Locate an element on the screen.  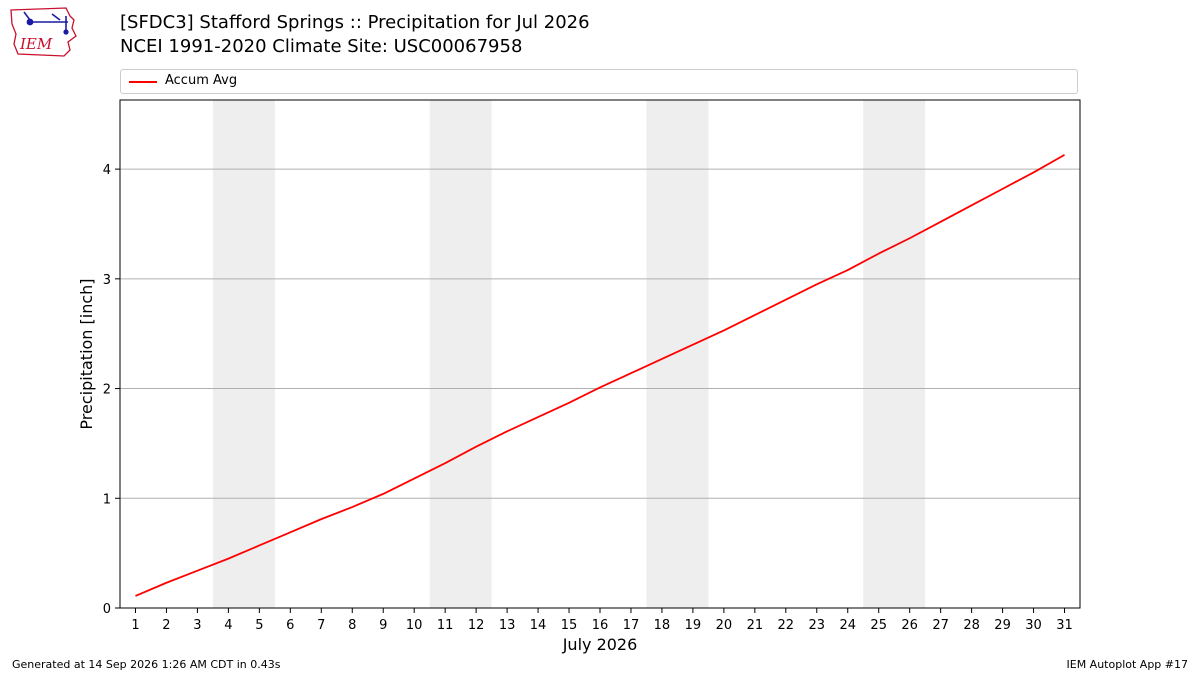
x-tick-label-20: 20 is located at coordinates (724, 625).